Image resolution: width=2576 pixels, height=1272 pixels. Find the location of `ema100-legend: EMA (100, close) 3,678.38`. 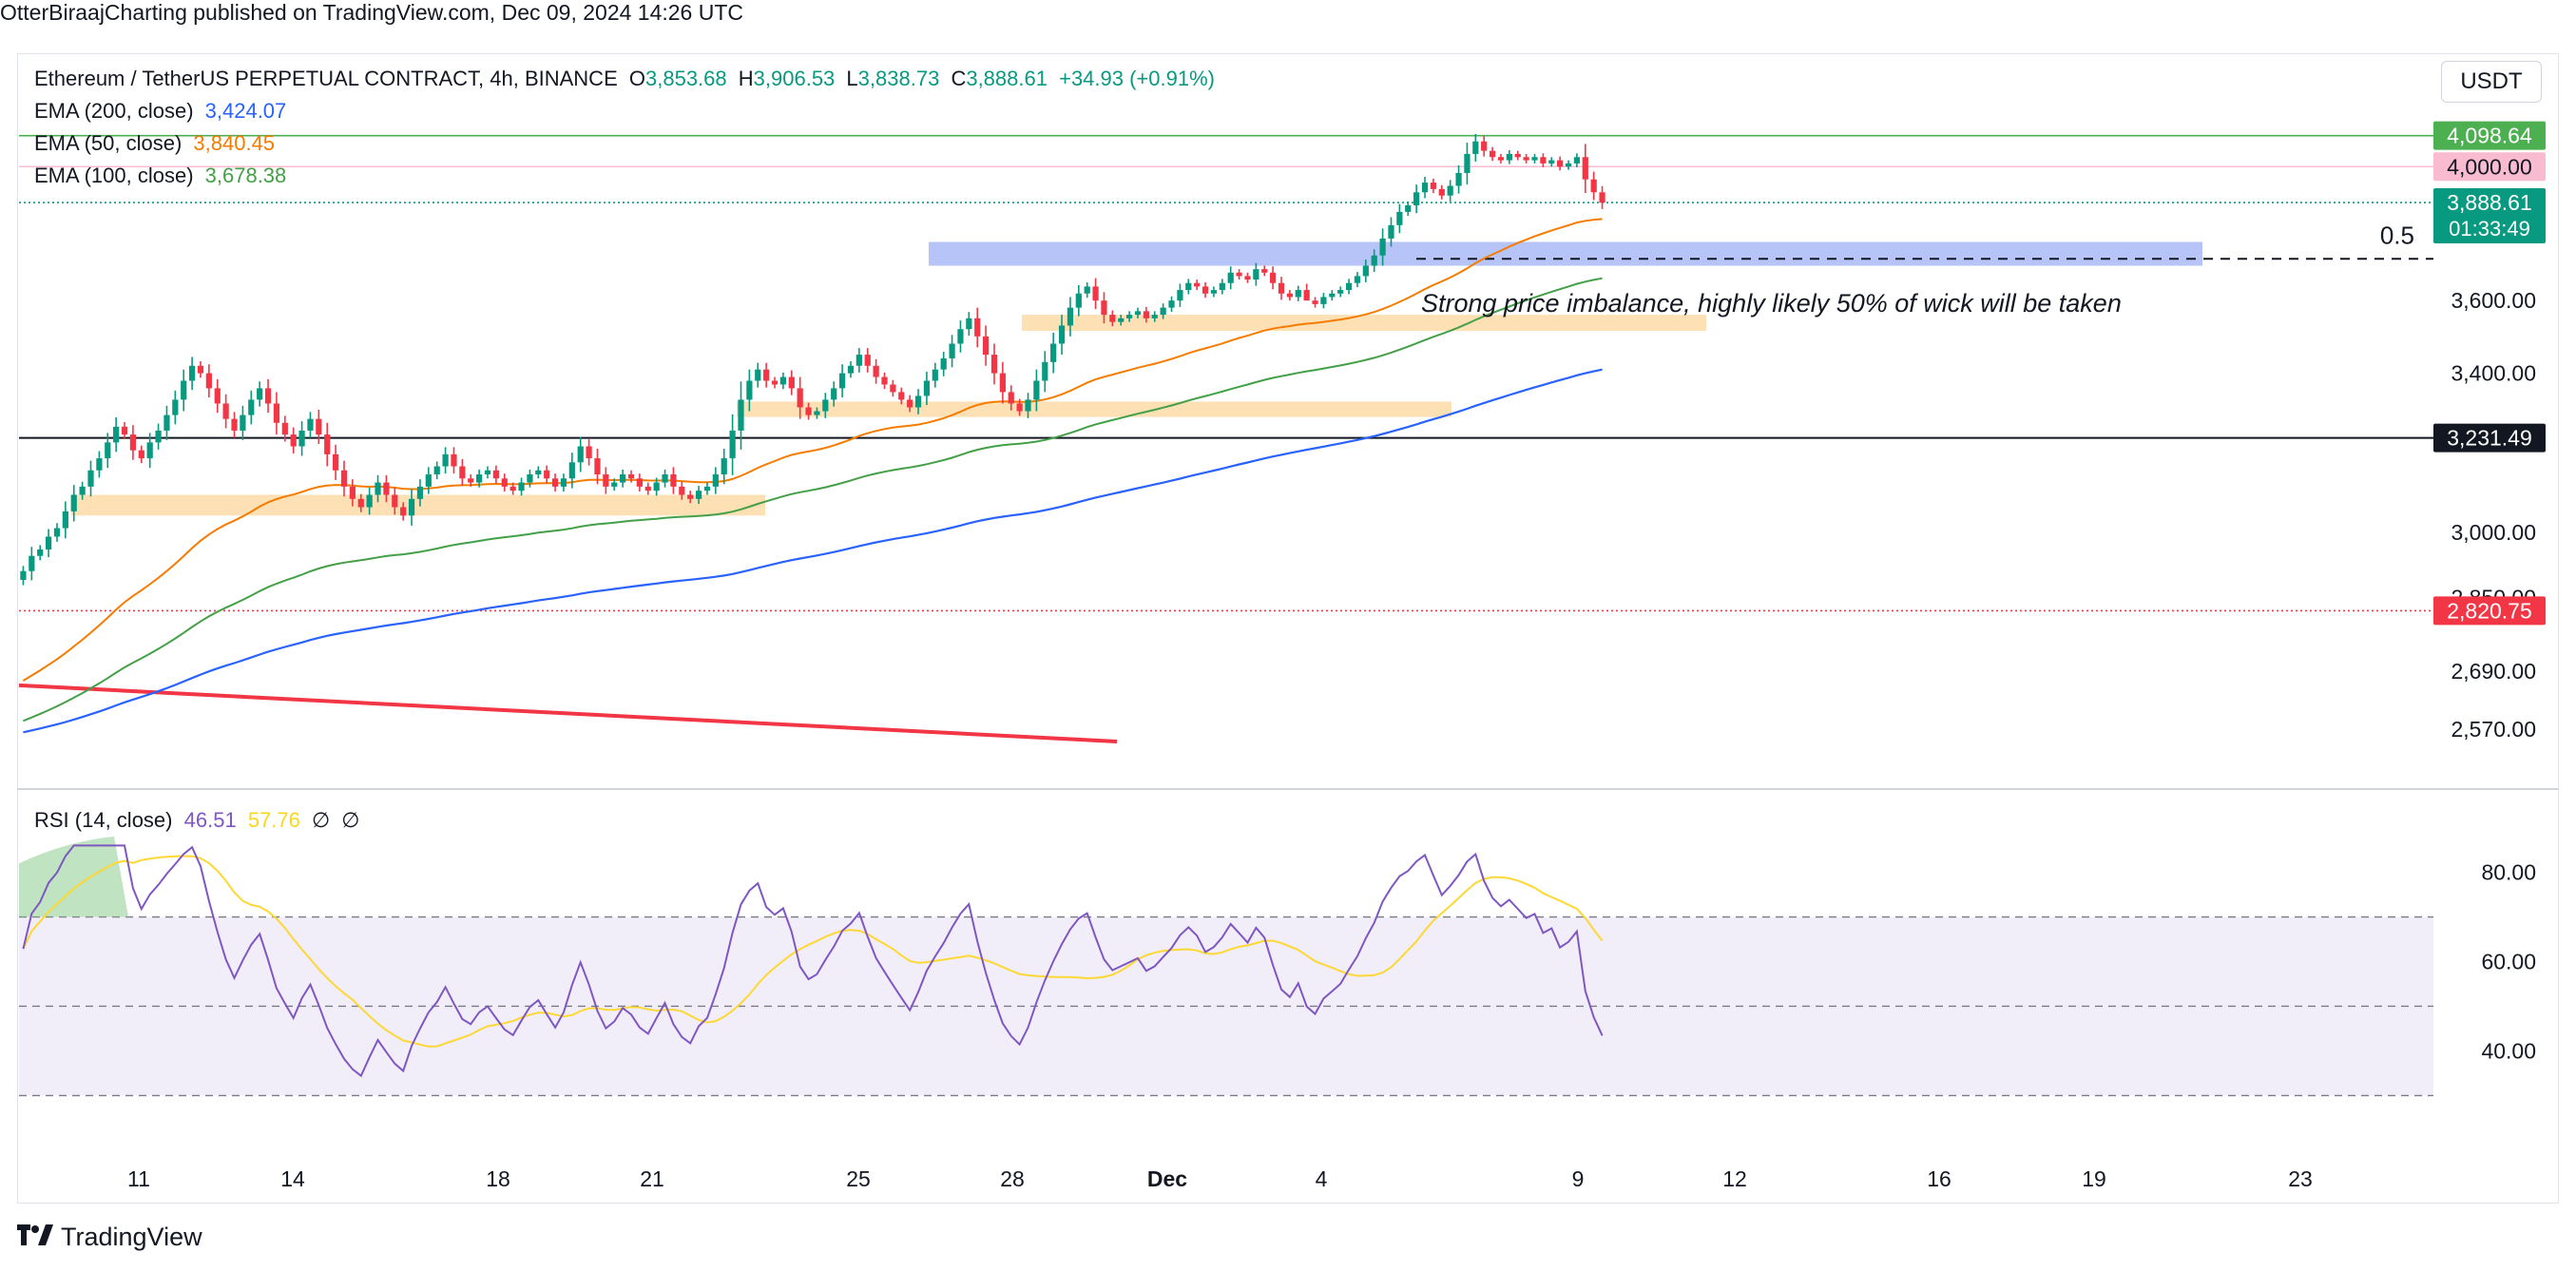

ema100-legend: EMA (100, close) 3,678.38 is located at coordinates (163, 176).